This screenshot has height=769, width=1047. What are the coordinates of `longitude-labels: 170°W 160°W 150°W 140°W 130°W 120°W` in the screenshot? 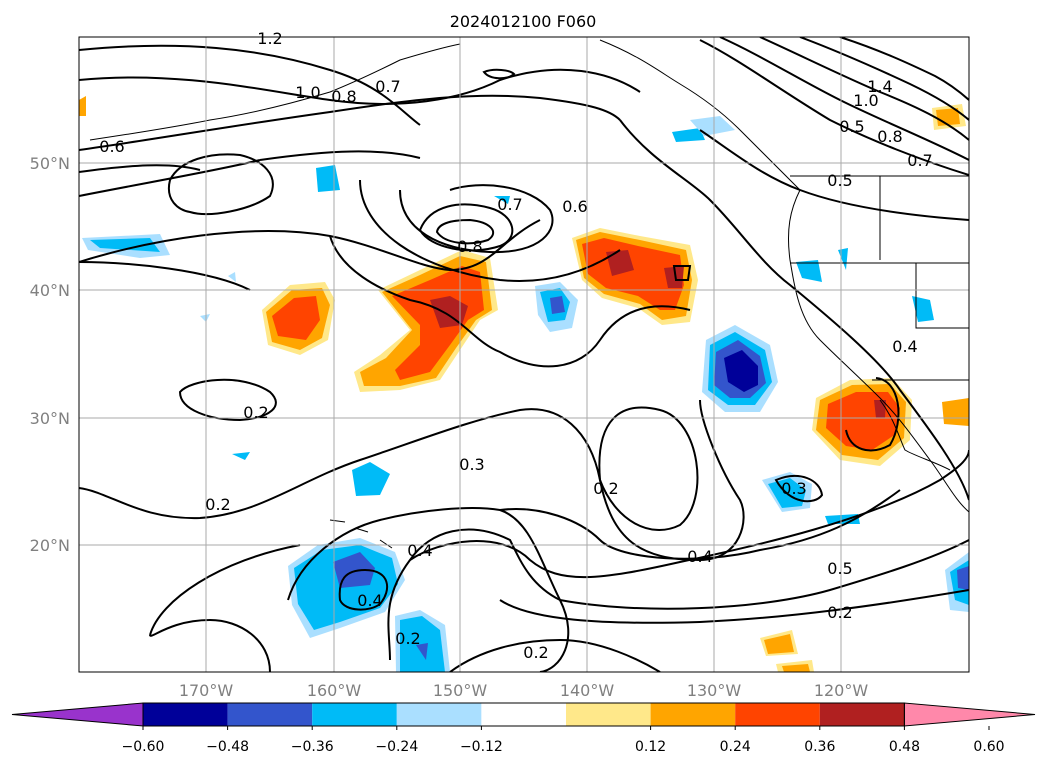 It's located at (524, 690).